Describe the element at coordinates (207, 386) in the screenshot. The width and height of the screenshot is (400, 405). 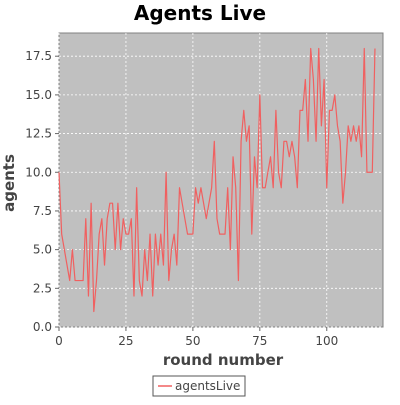
I see `legend-label: agentsLive` at that location.